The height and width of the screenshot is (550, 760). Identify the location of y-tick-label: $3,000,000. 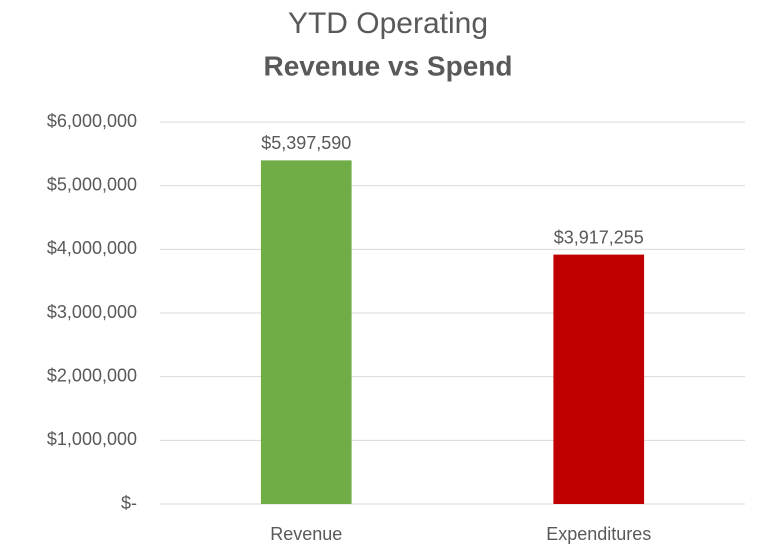
(92, 312).